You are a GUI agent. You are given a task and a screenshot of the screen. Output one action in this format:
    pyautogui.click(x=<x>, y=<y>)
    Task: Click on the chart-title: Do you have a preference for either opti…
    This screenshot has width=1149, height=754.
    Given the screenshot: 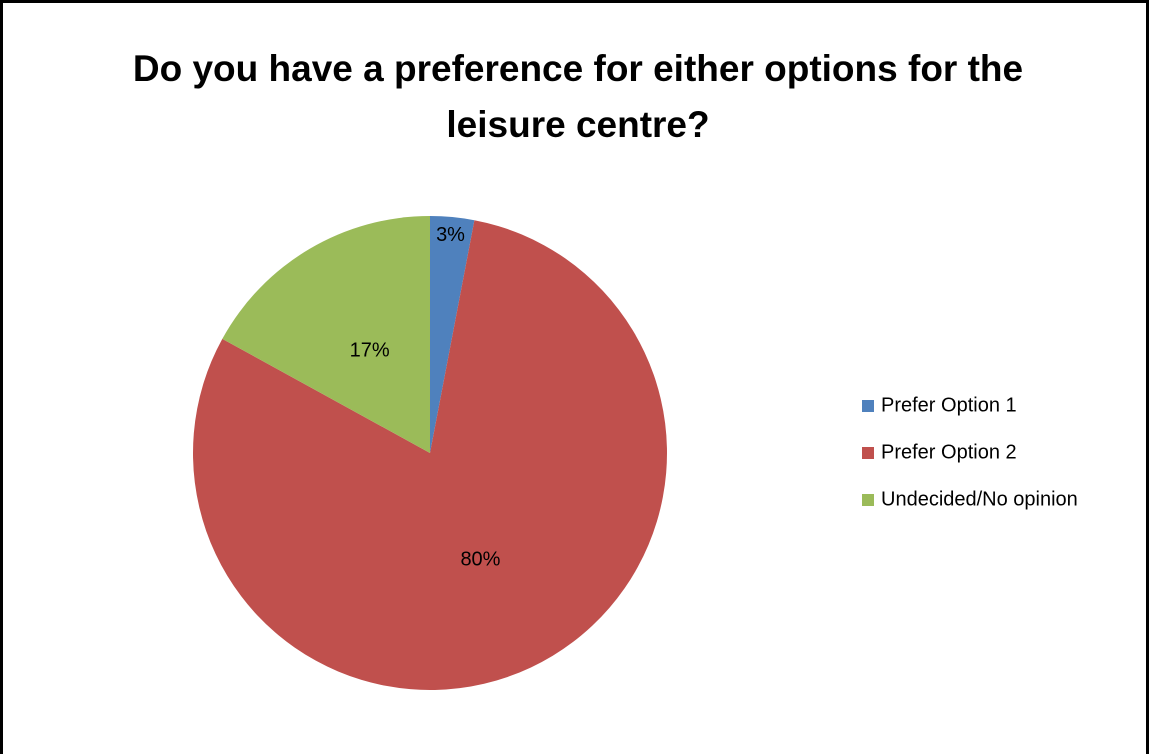 What is the action you would take?
    pyautogui.click(x=578, y=96)
    